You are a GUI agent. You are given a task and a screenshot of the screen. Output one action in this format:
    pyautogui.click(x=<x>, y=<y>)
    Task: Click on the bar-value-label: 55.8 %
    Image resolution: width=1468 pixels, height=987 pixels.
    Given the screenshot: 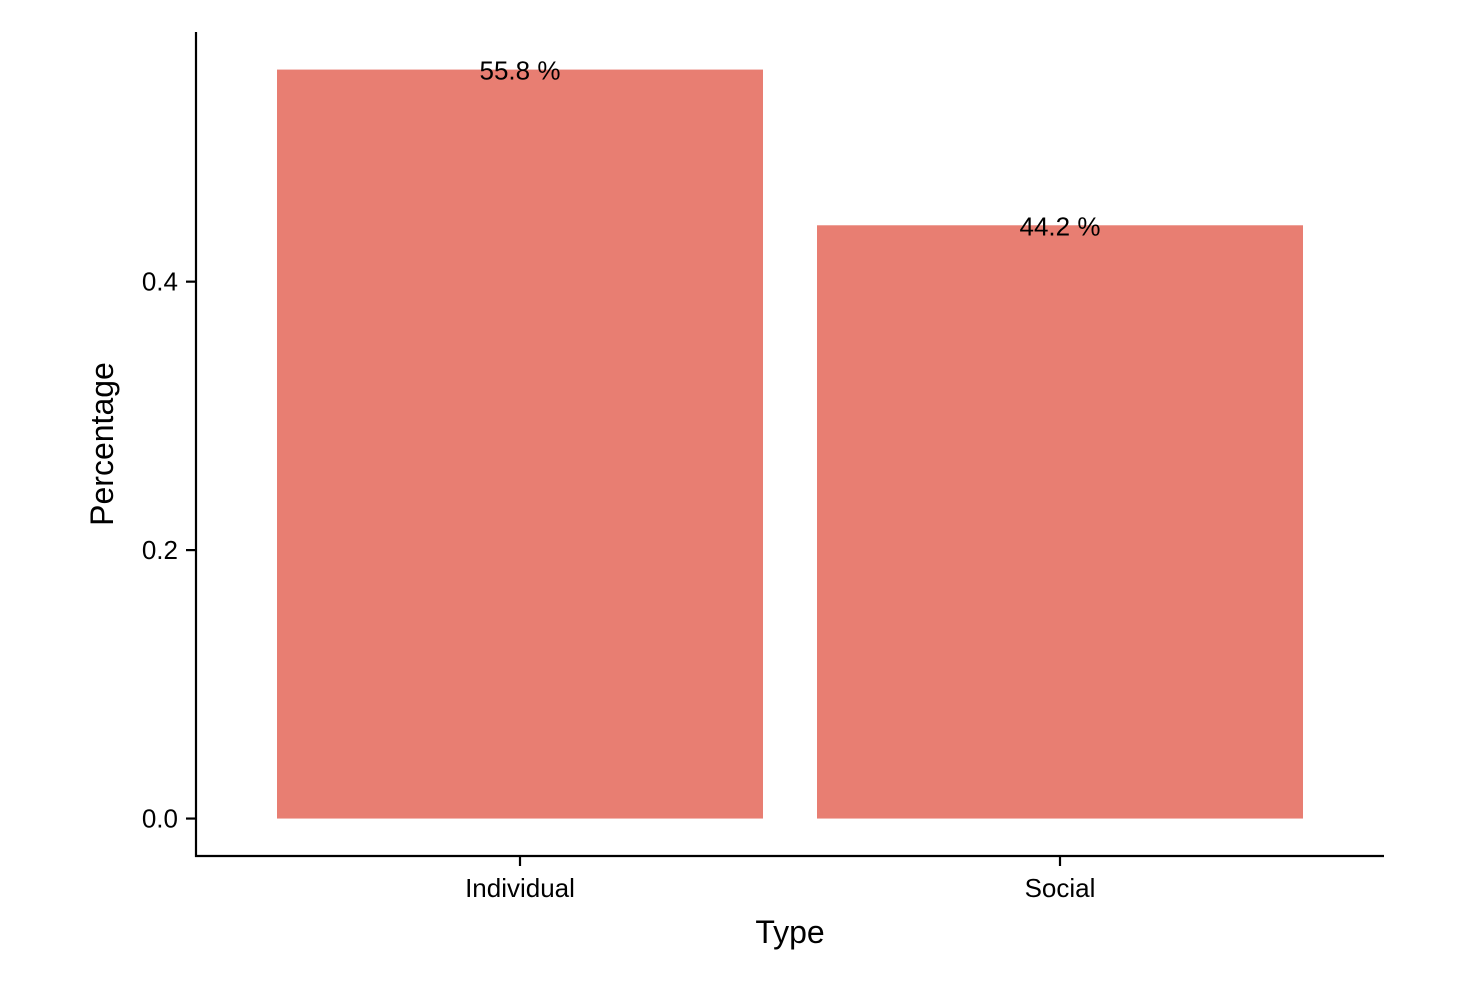 What is the action you would take?
    pyautogui.click(x=520, y=71)
    